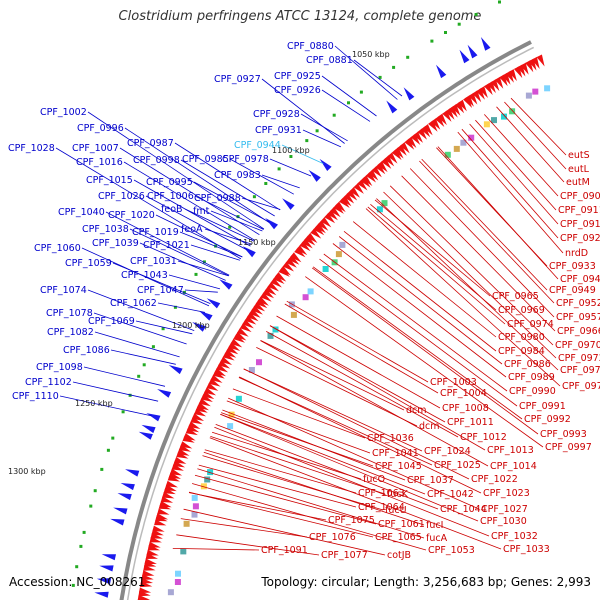 This screenshot has width=600, height=600. I want to click on forward-gene-label: CPF_0927, so click(237, 79).